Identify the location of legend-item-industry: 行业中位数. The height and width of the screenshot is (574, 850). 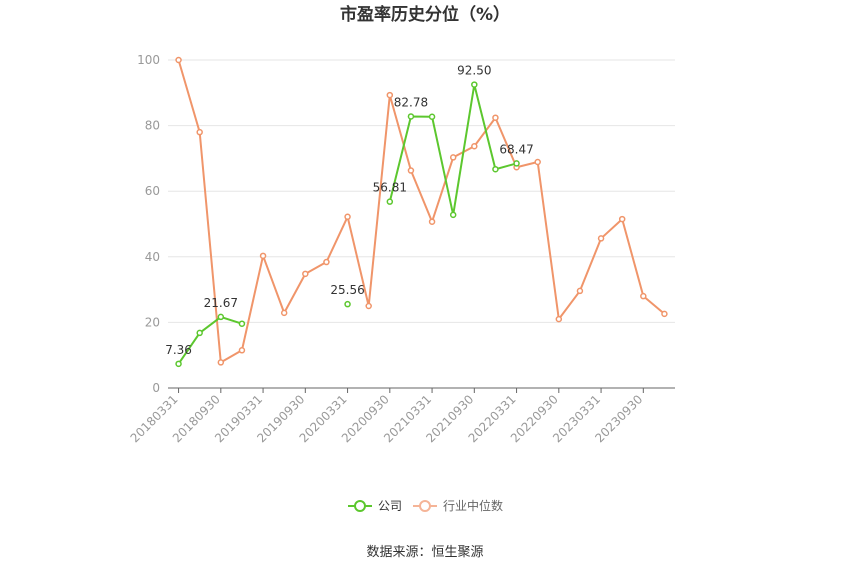
(458, 505).